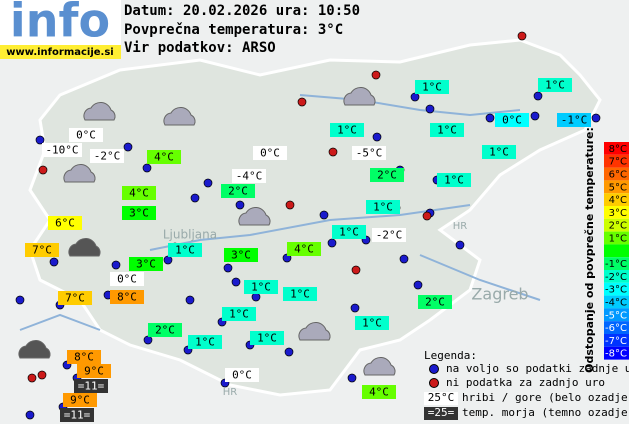 The height and width of the screenshot is (424, 629). Describe the element at coordinates (499, 294) in the screenshot. I see `map-label: Zagreb` at that location.